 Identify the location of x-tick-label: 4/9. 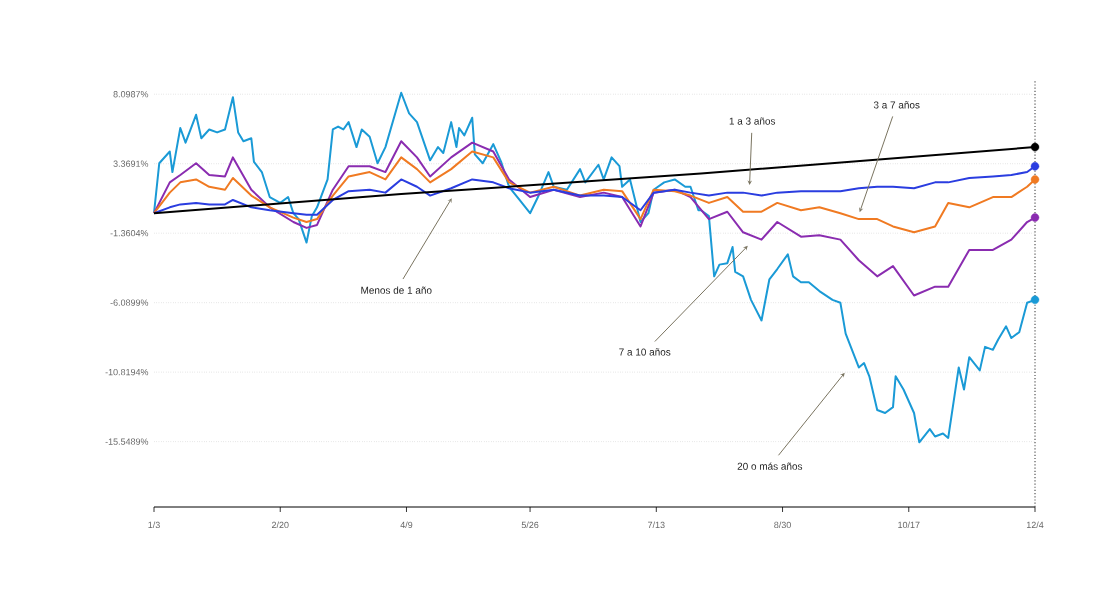
(406, 525).